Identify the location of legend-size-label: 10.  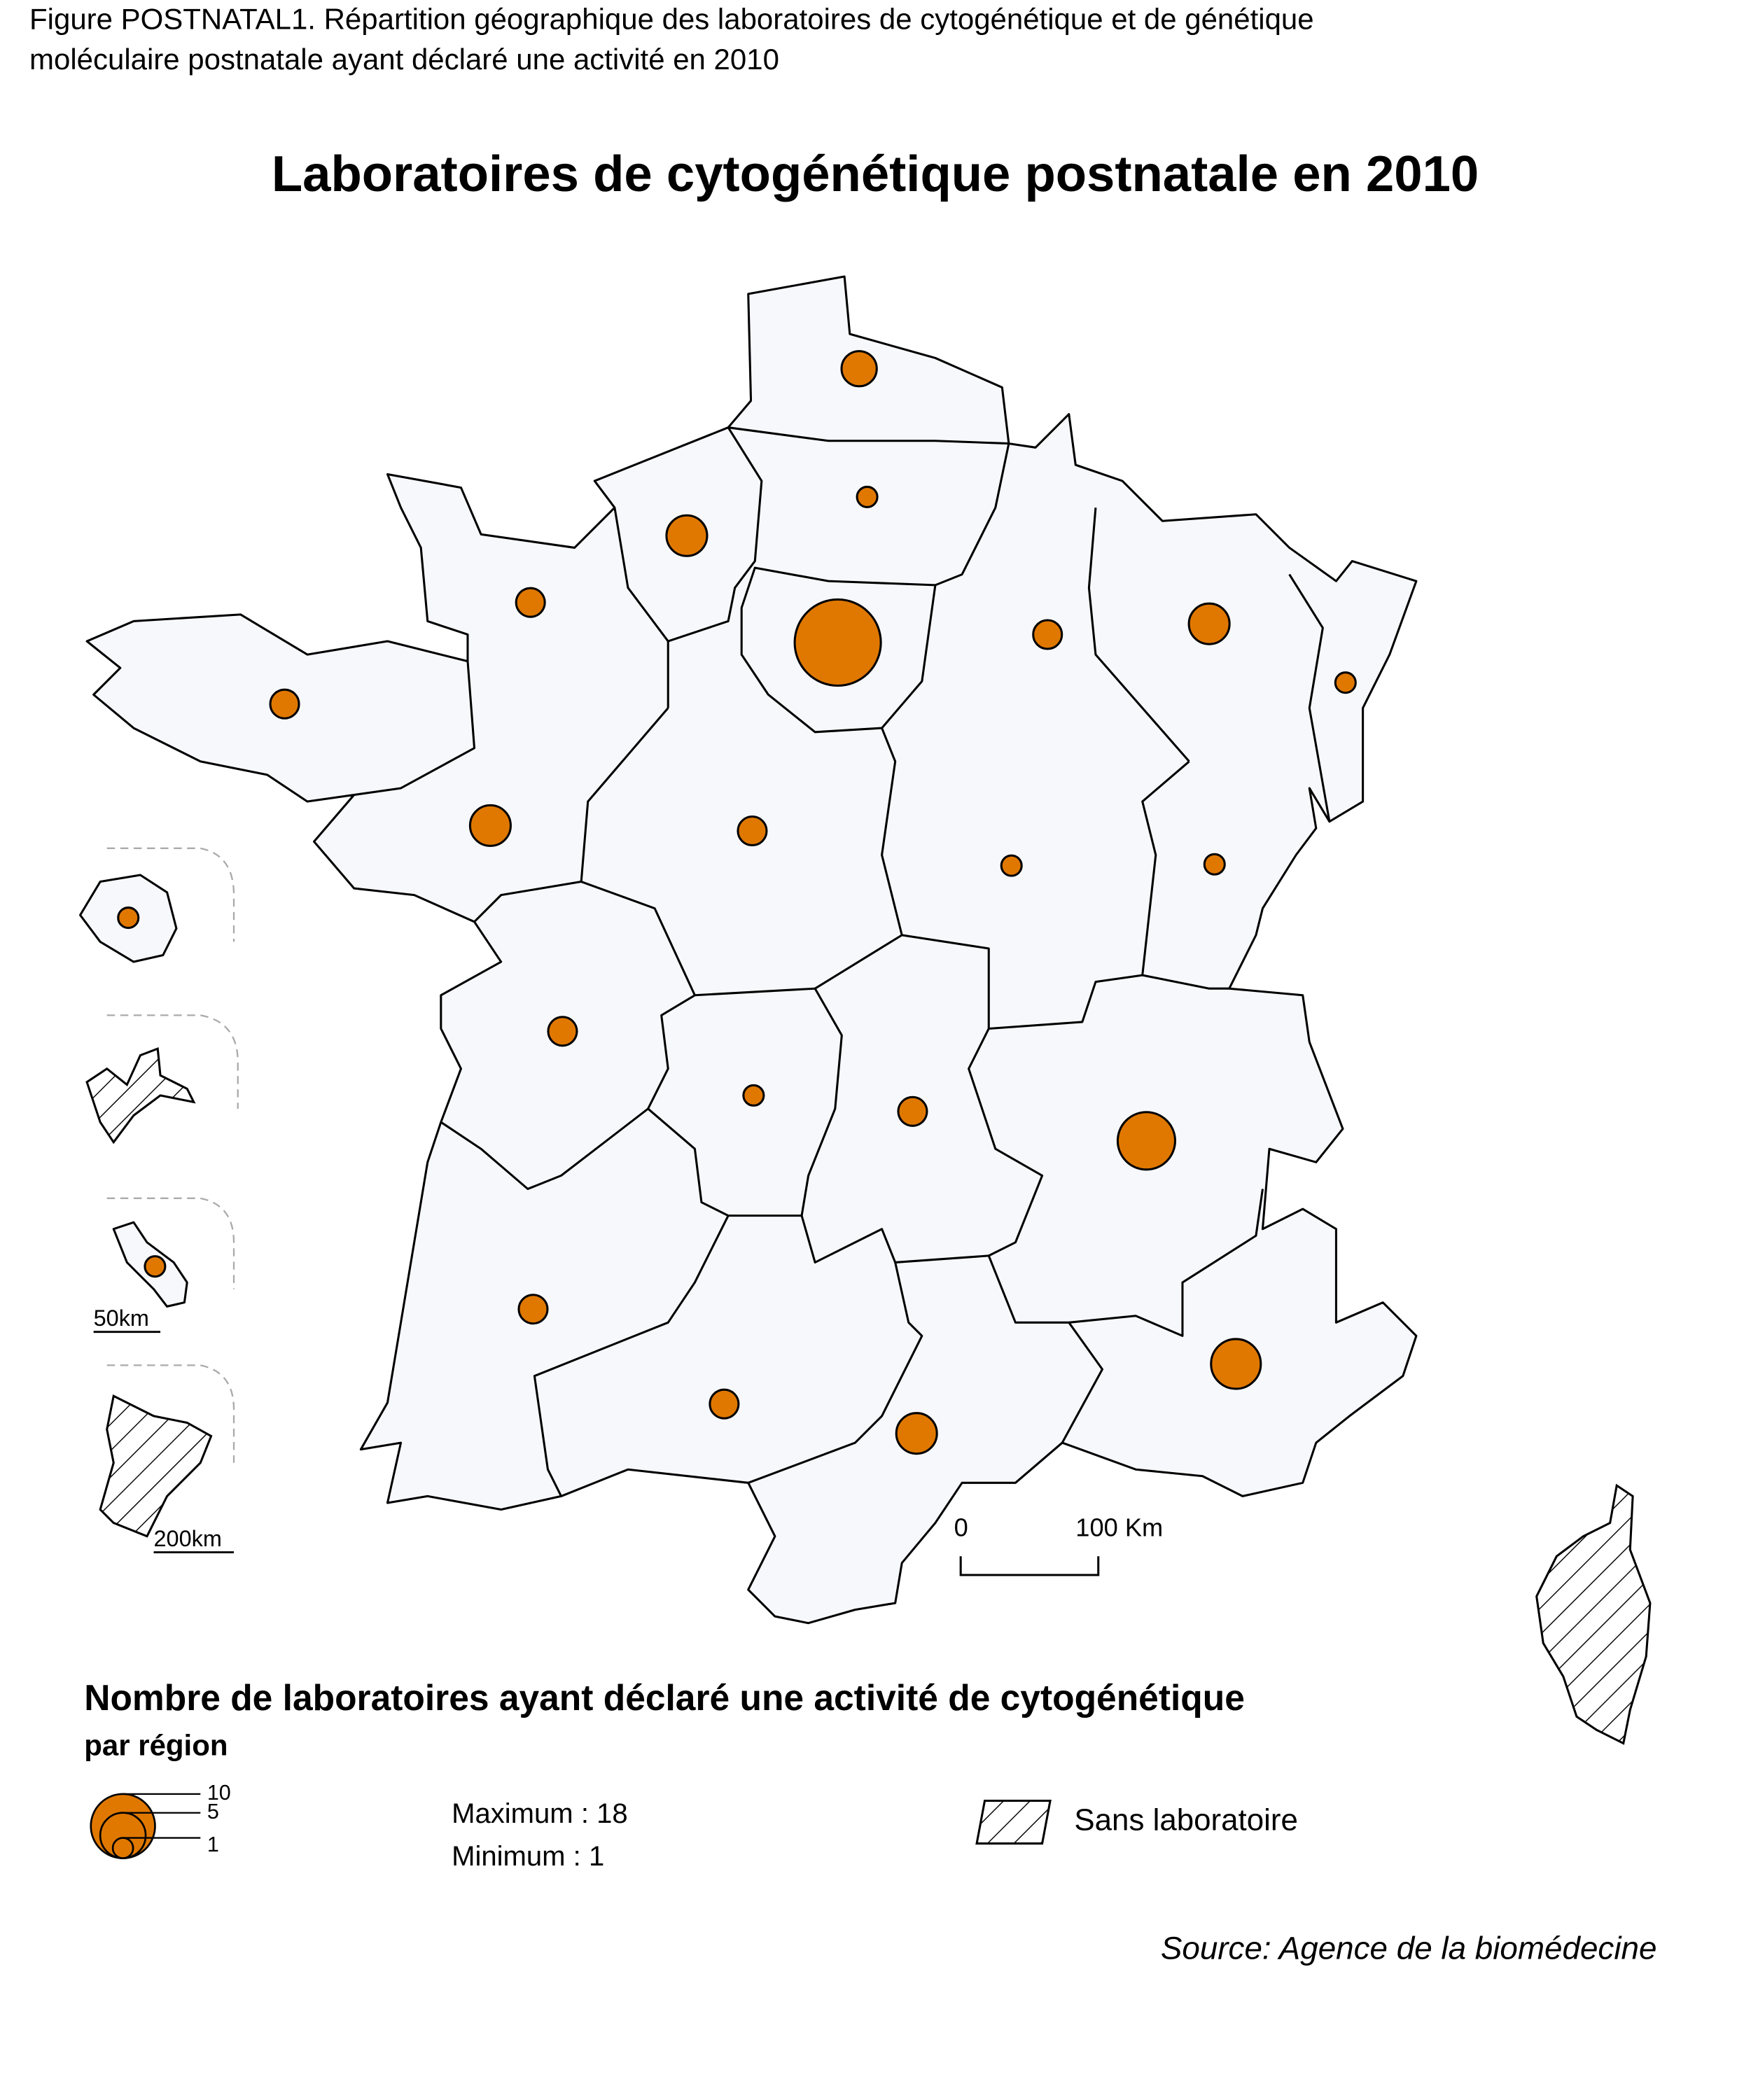
(219, 1793).